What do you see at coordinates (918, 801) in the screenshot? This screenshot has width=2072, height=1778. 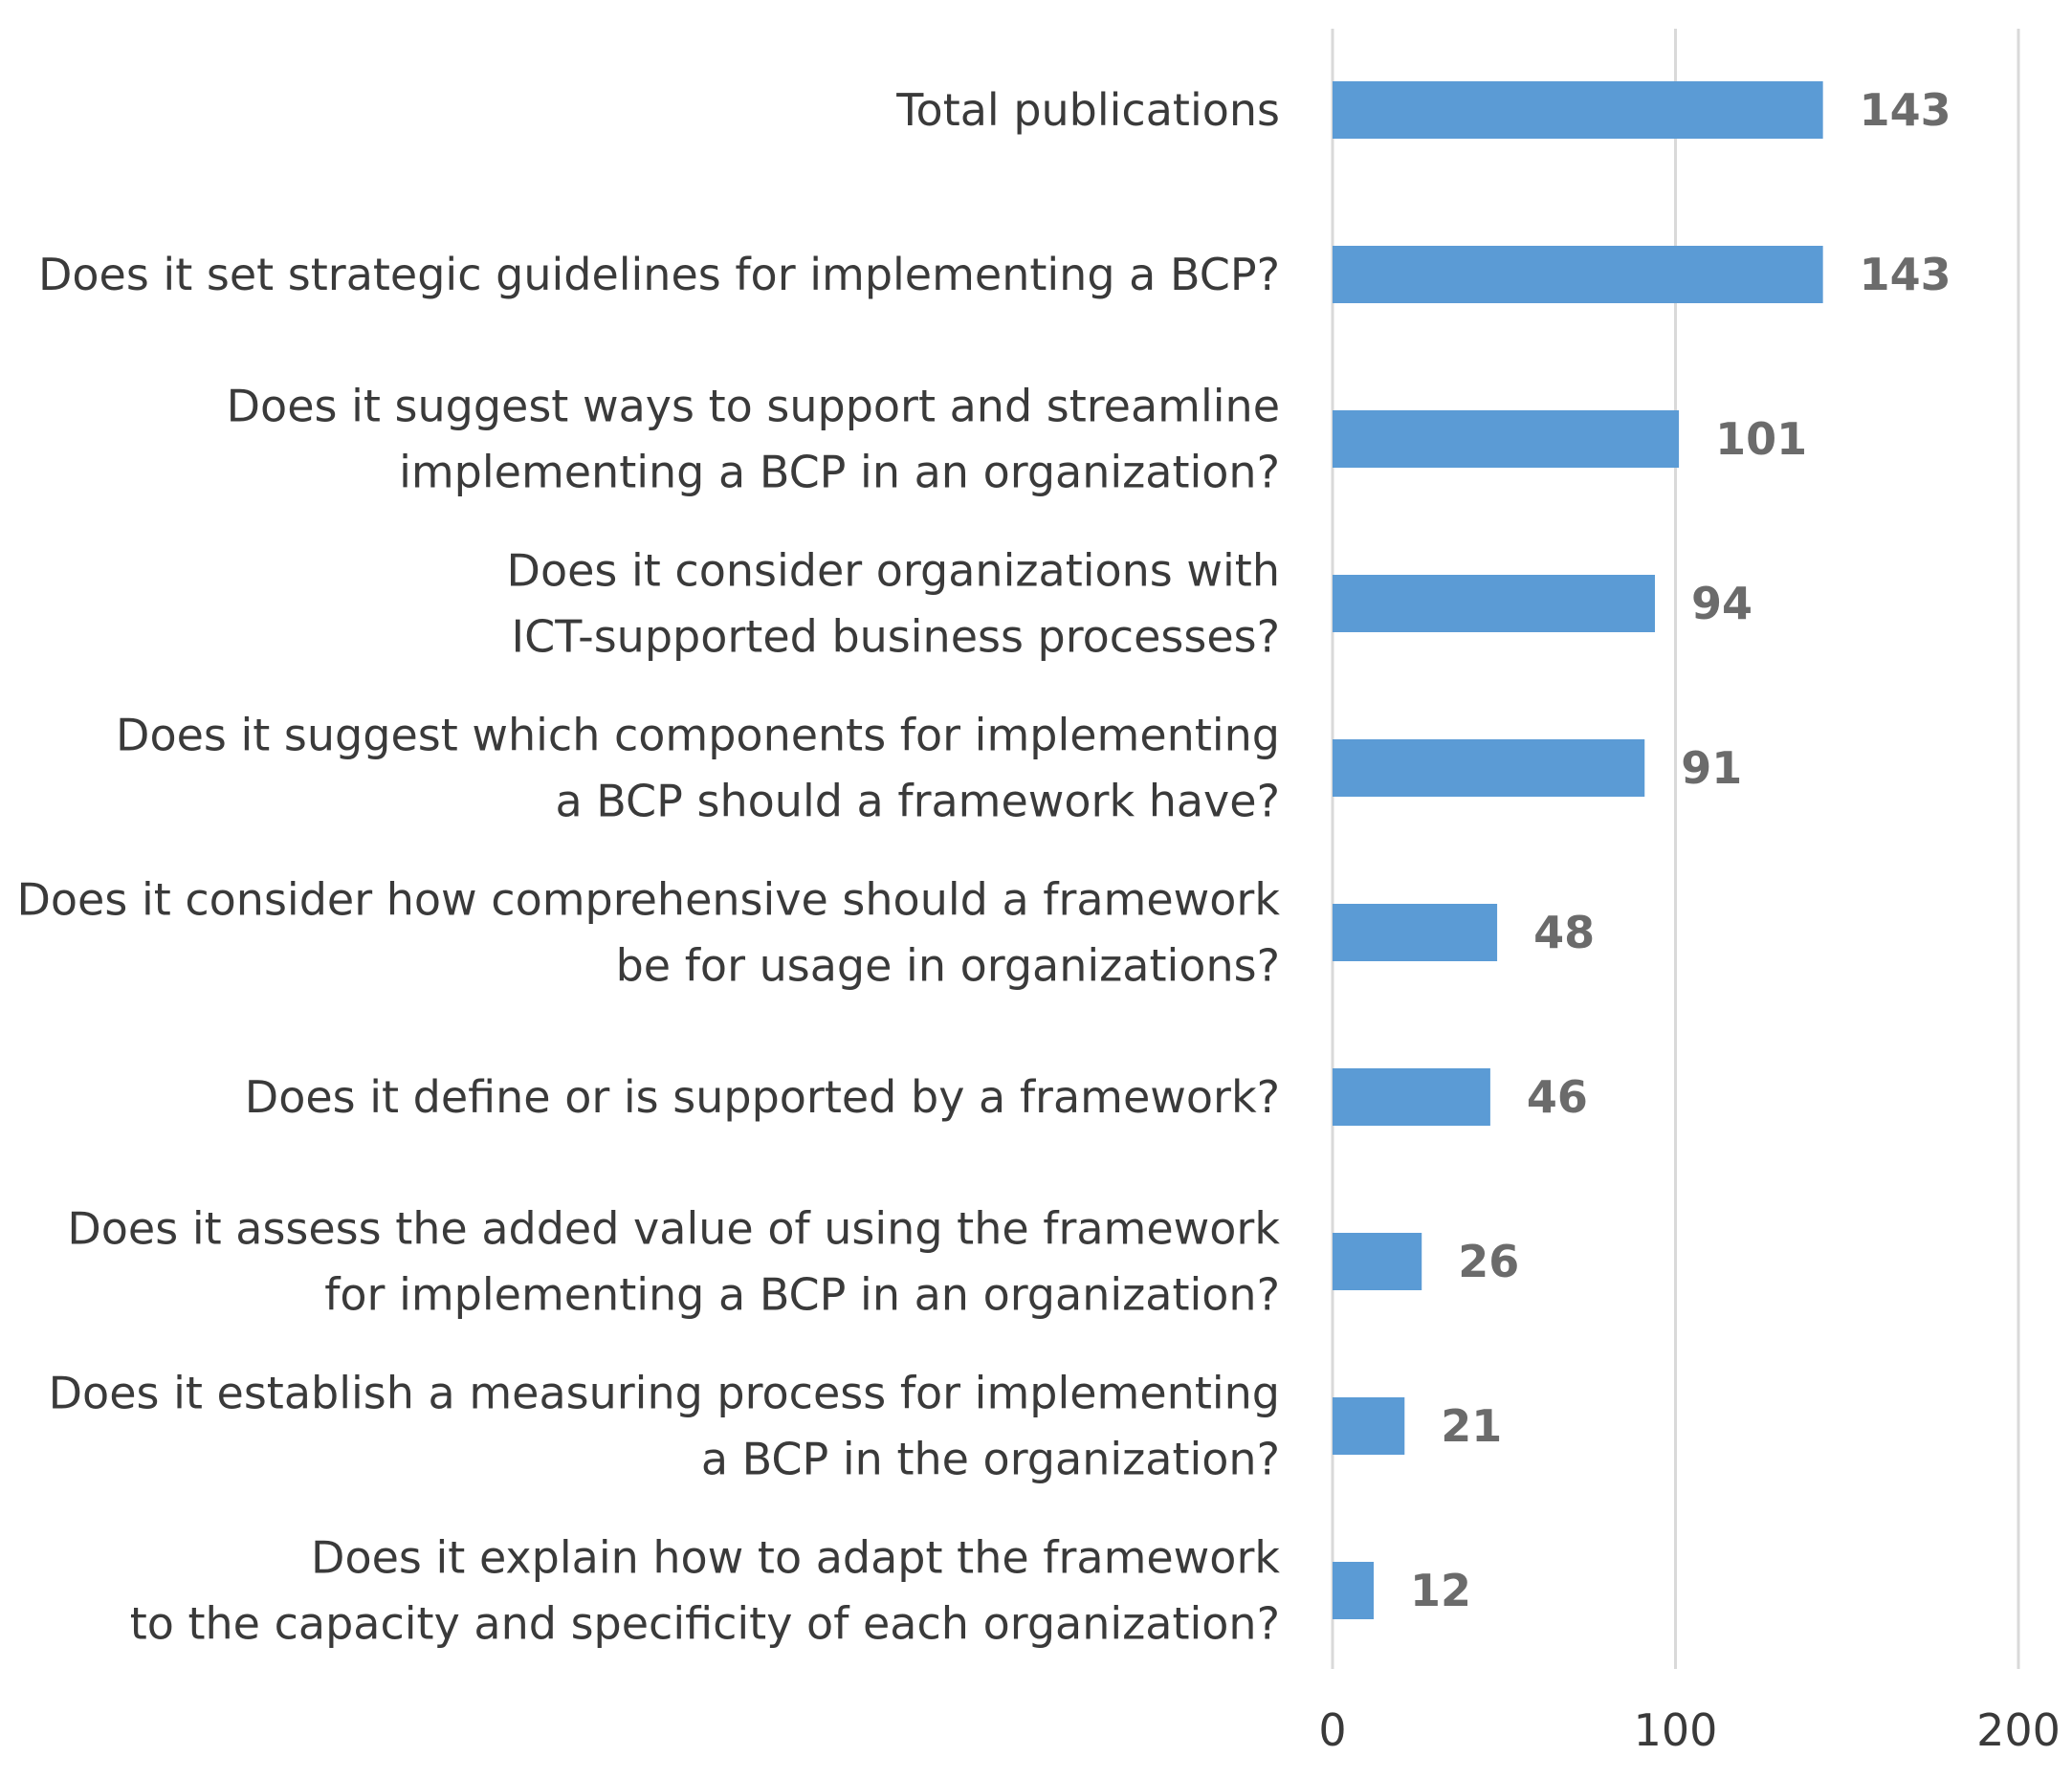 I see `category-label-line: a BCP should a framework have?` at bounding box center [918, 801].